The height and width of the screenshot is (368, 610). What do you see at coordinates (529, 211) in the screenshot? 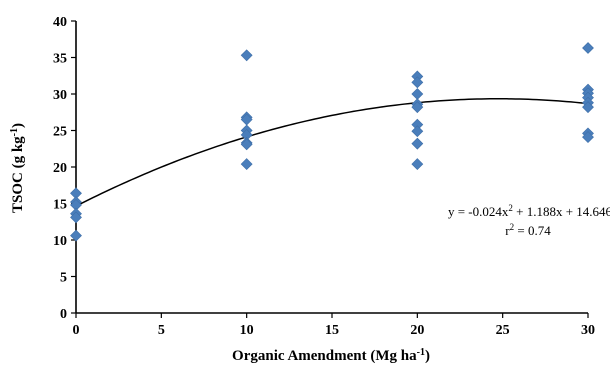
I see `trendline-equation: y = -0.024x2 + 1.188x + 14.646` at bounding box center [529, 211].